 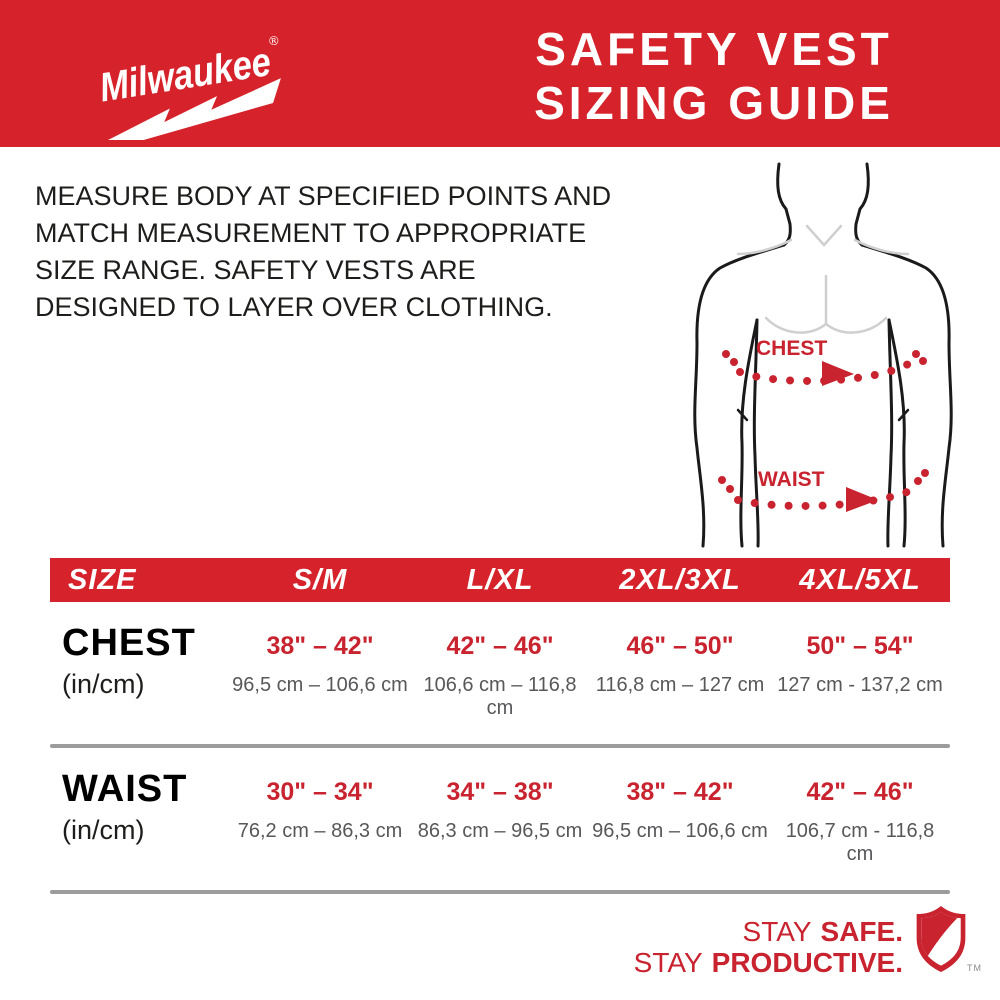 What do you see at coordinates (500, 831) in the screenshot?
I see `waist-lxl-cm: 86,3 cm – 96,5 cm` at bounding box center [500, 831].